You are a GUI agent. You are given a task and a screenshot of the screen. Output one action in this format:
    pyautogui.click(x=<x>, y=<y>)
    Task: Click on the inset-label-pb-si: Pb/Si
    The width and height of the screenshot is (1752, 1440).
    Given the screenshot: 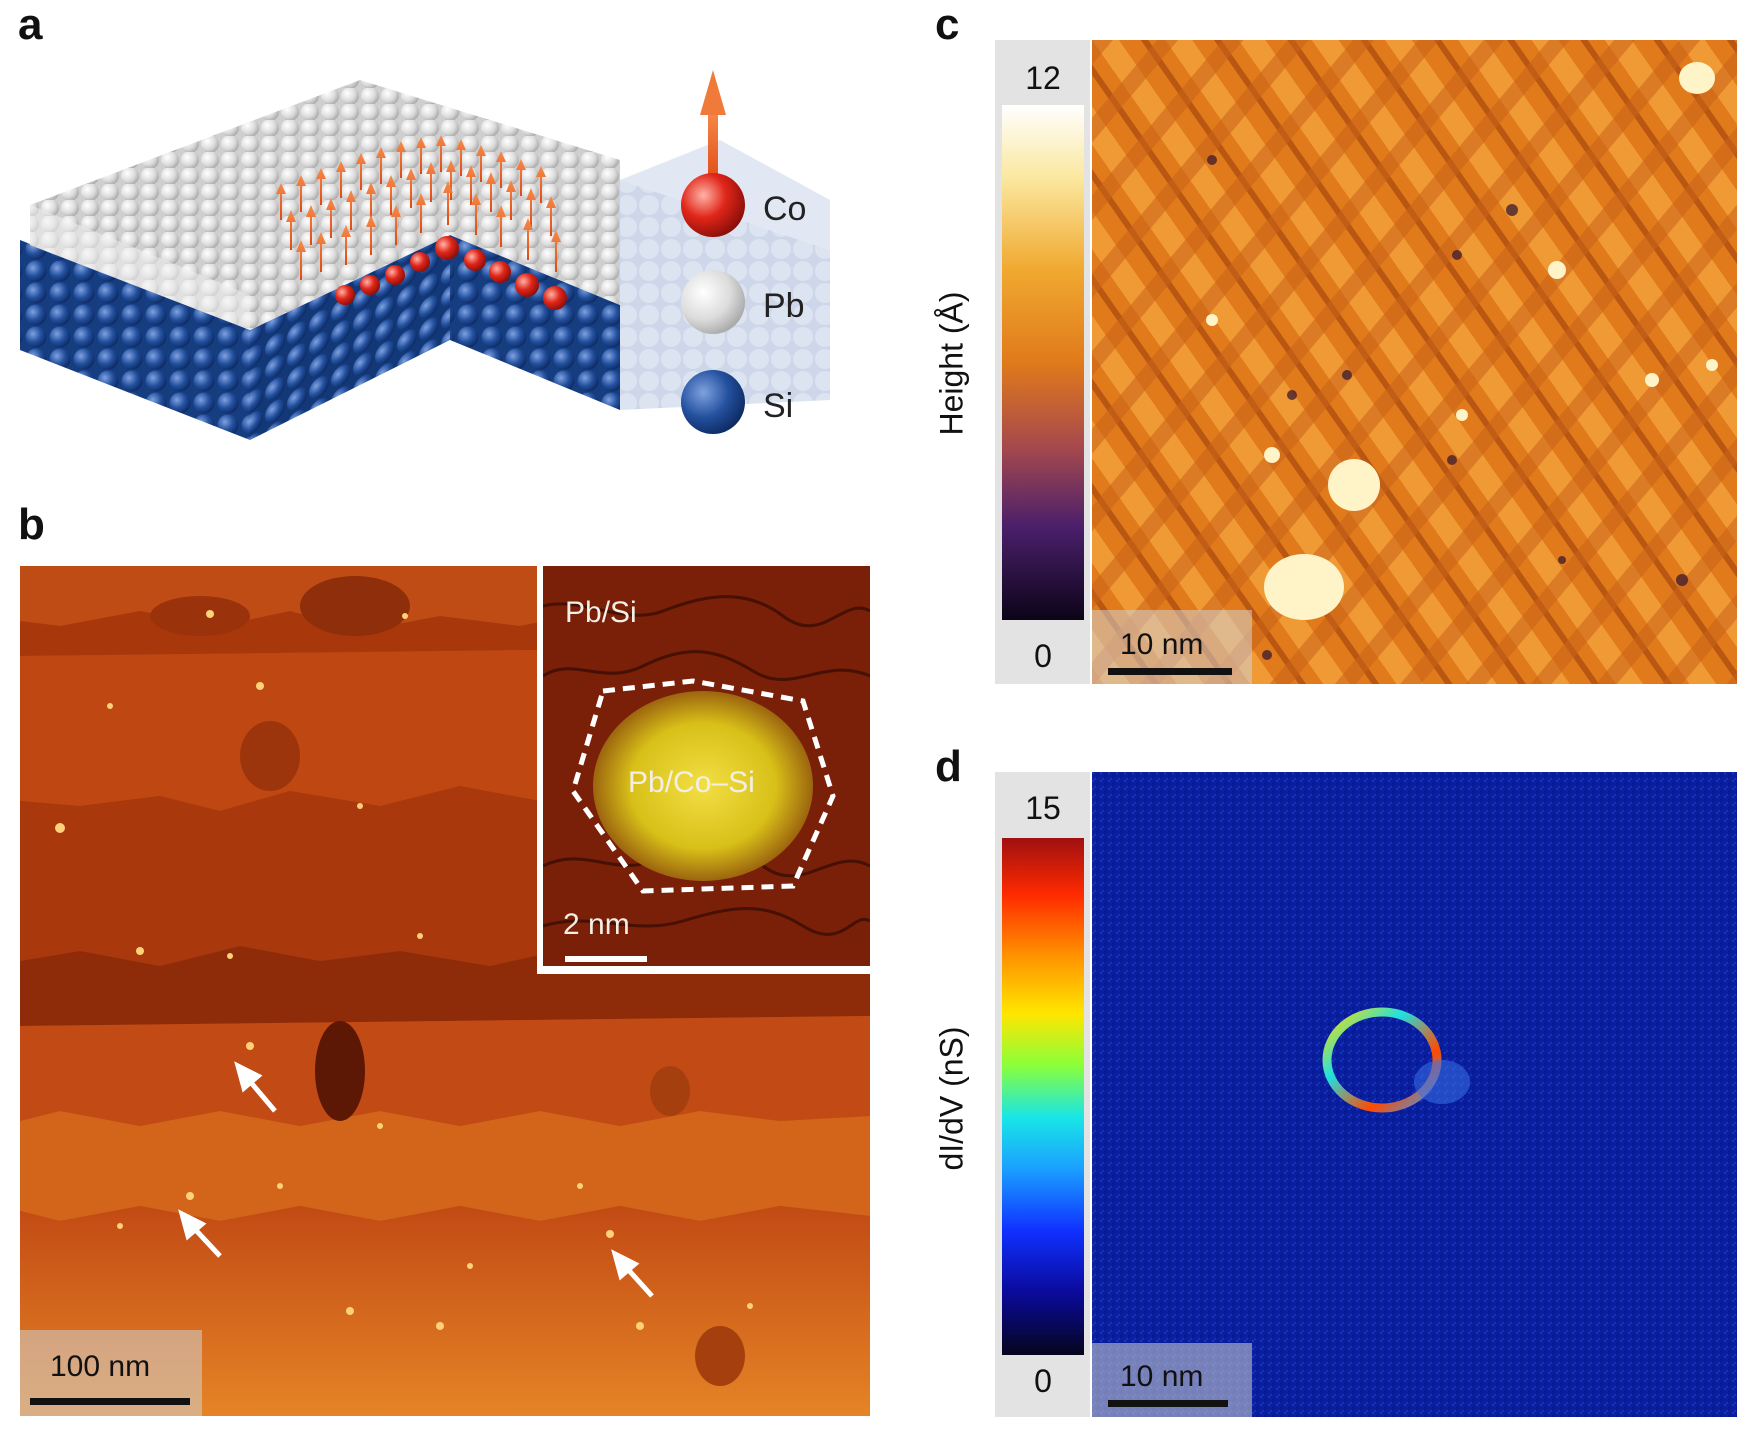 What is the action you would take?
    pyautogui.click(x=601, y=612)
    